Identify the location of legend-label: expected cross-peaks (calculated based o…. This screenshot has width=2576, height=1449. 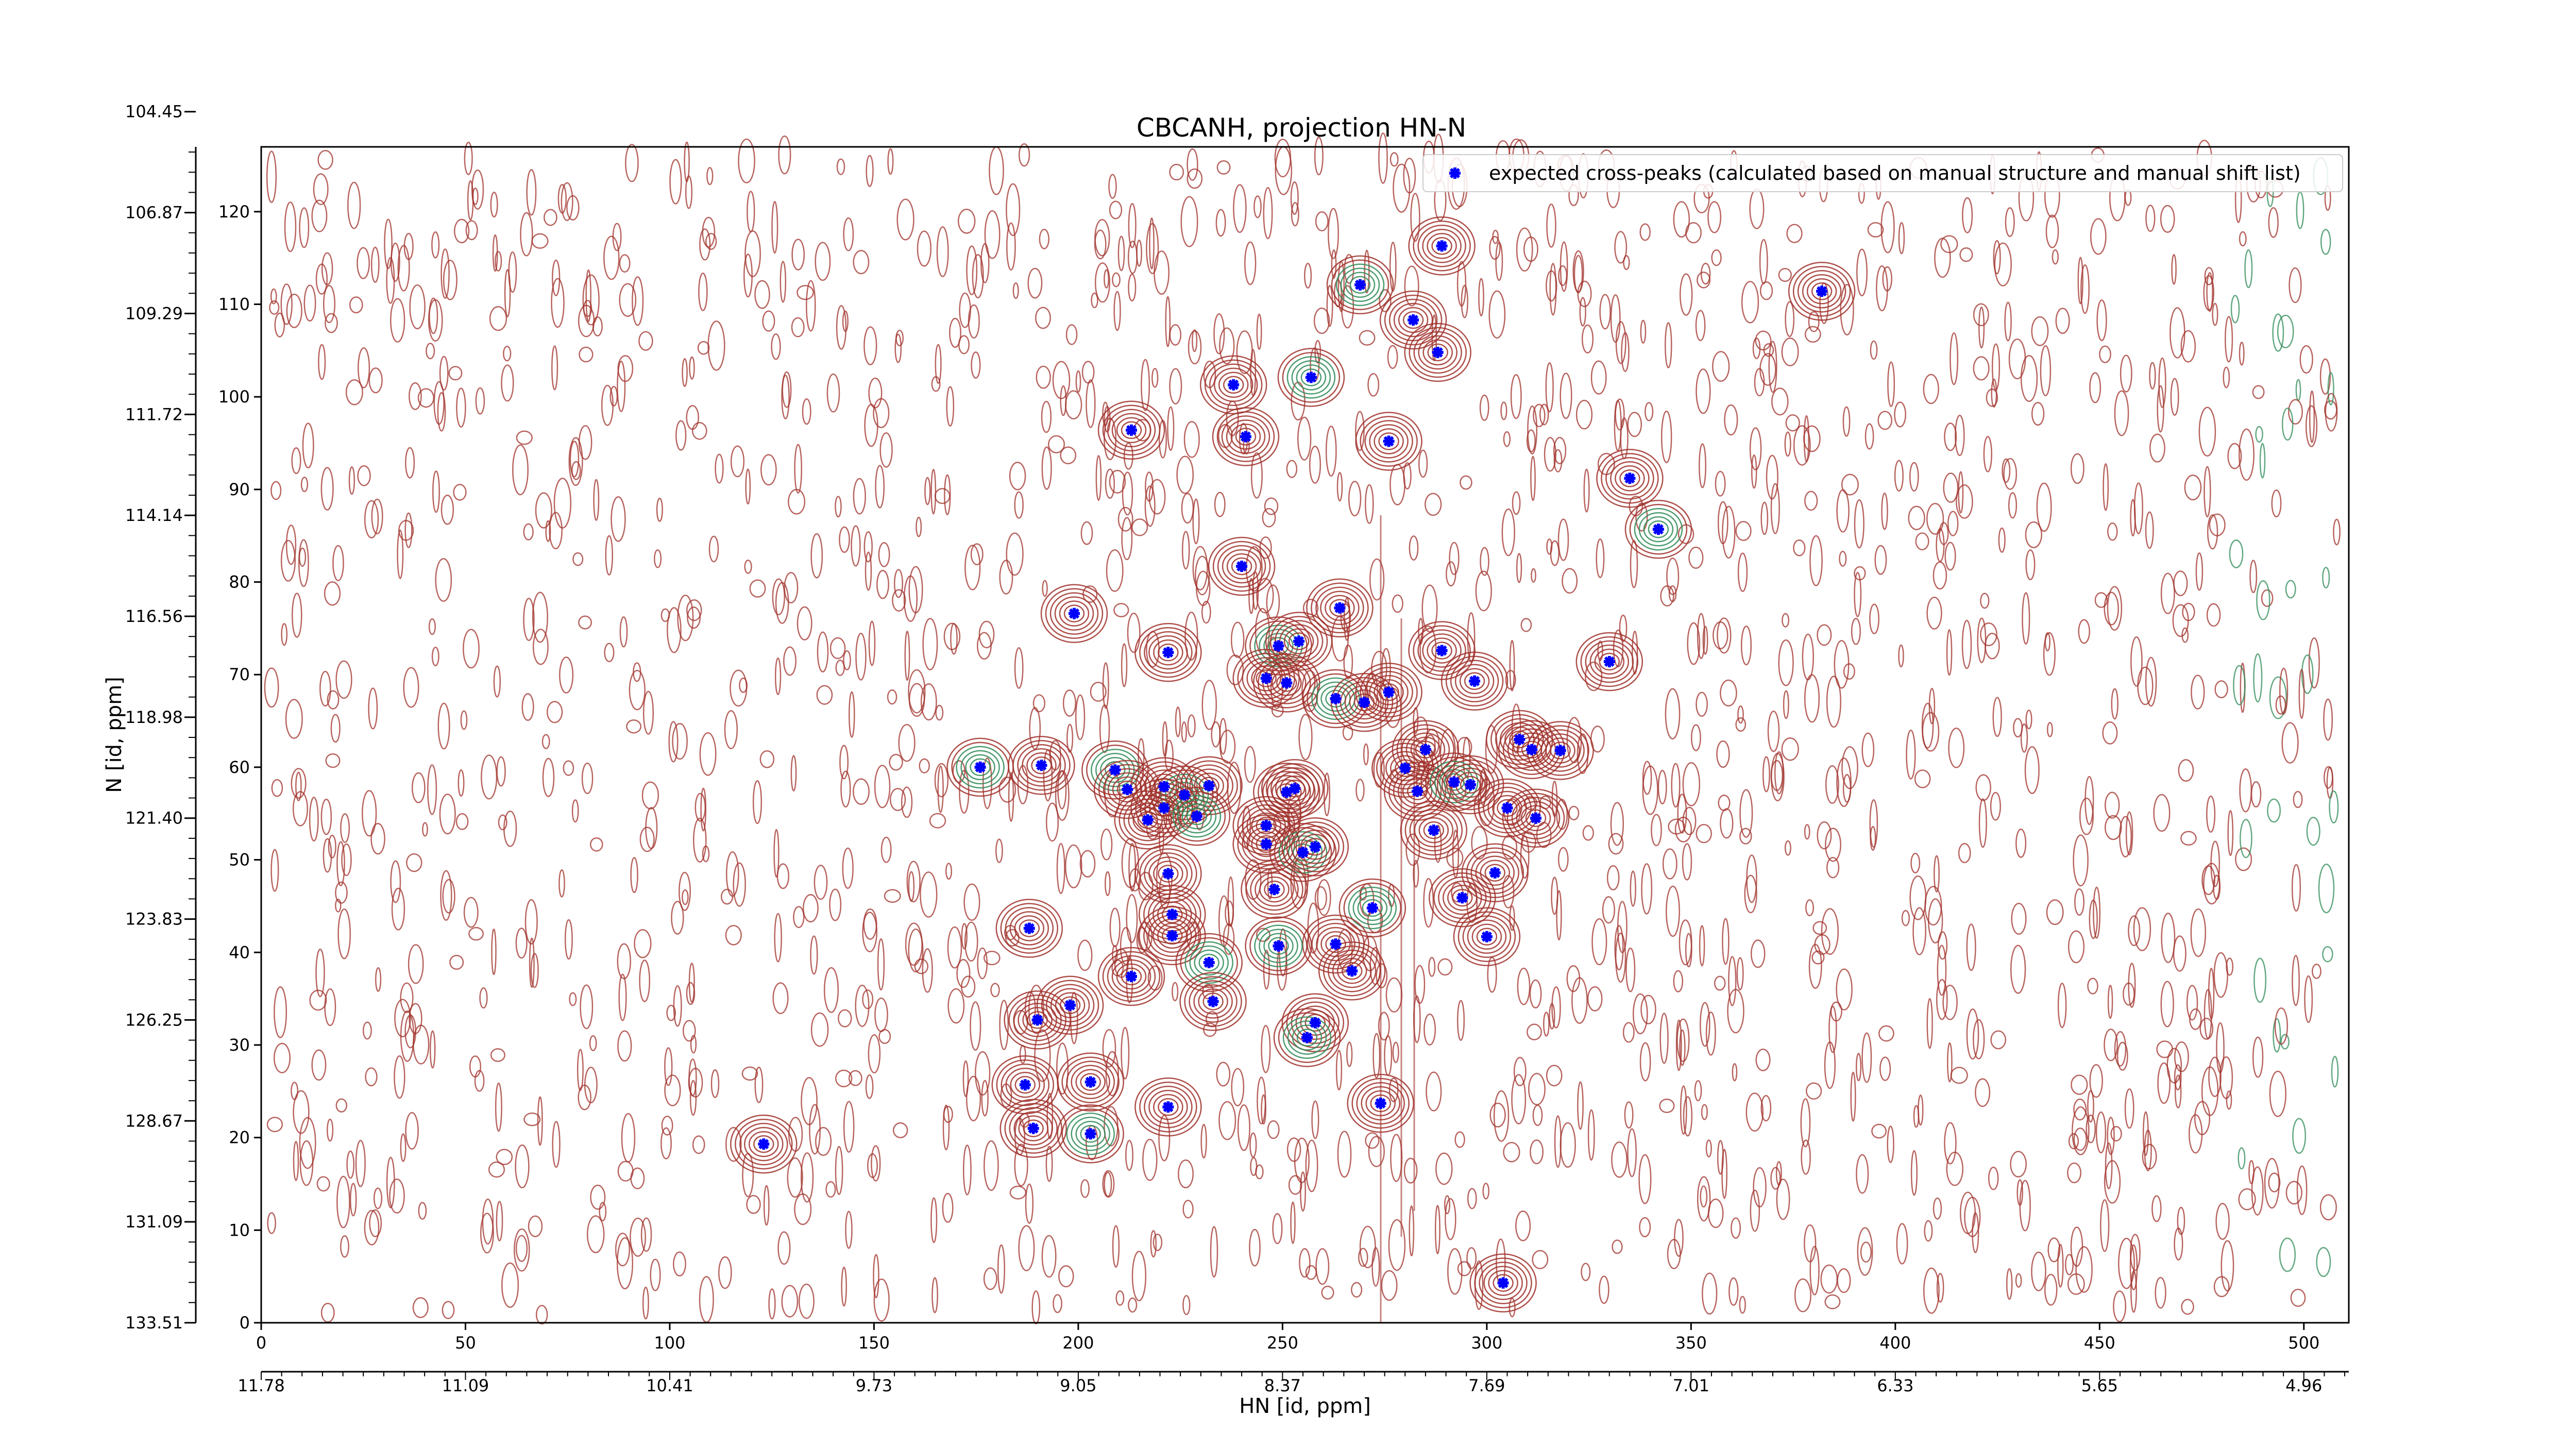
(1895, 173).